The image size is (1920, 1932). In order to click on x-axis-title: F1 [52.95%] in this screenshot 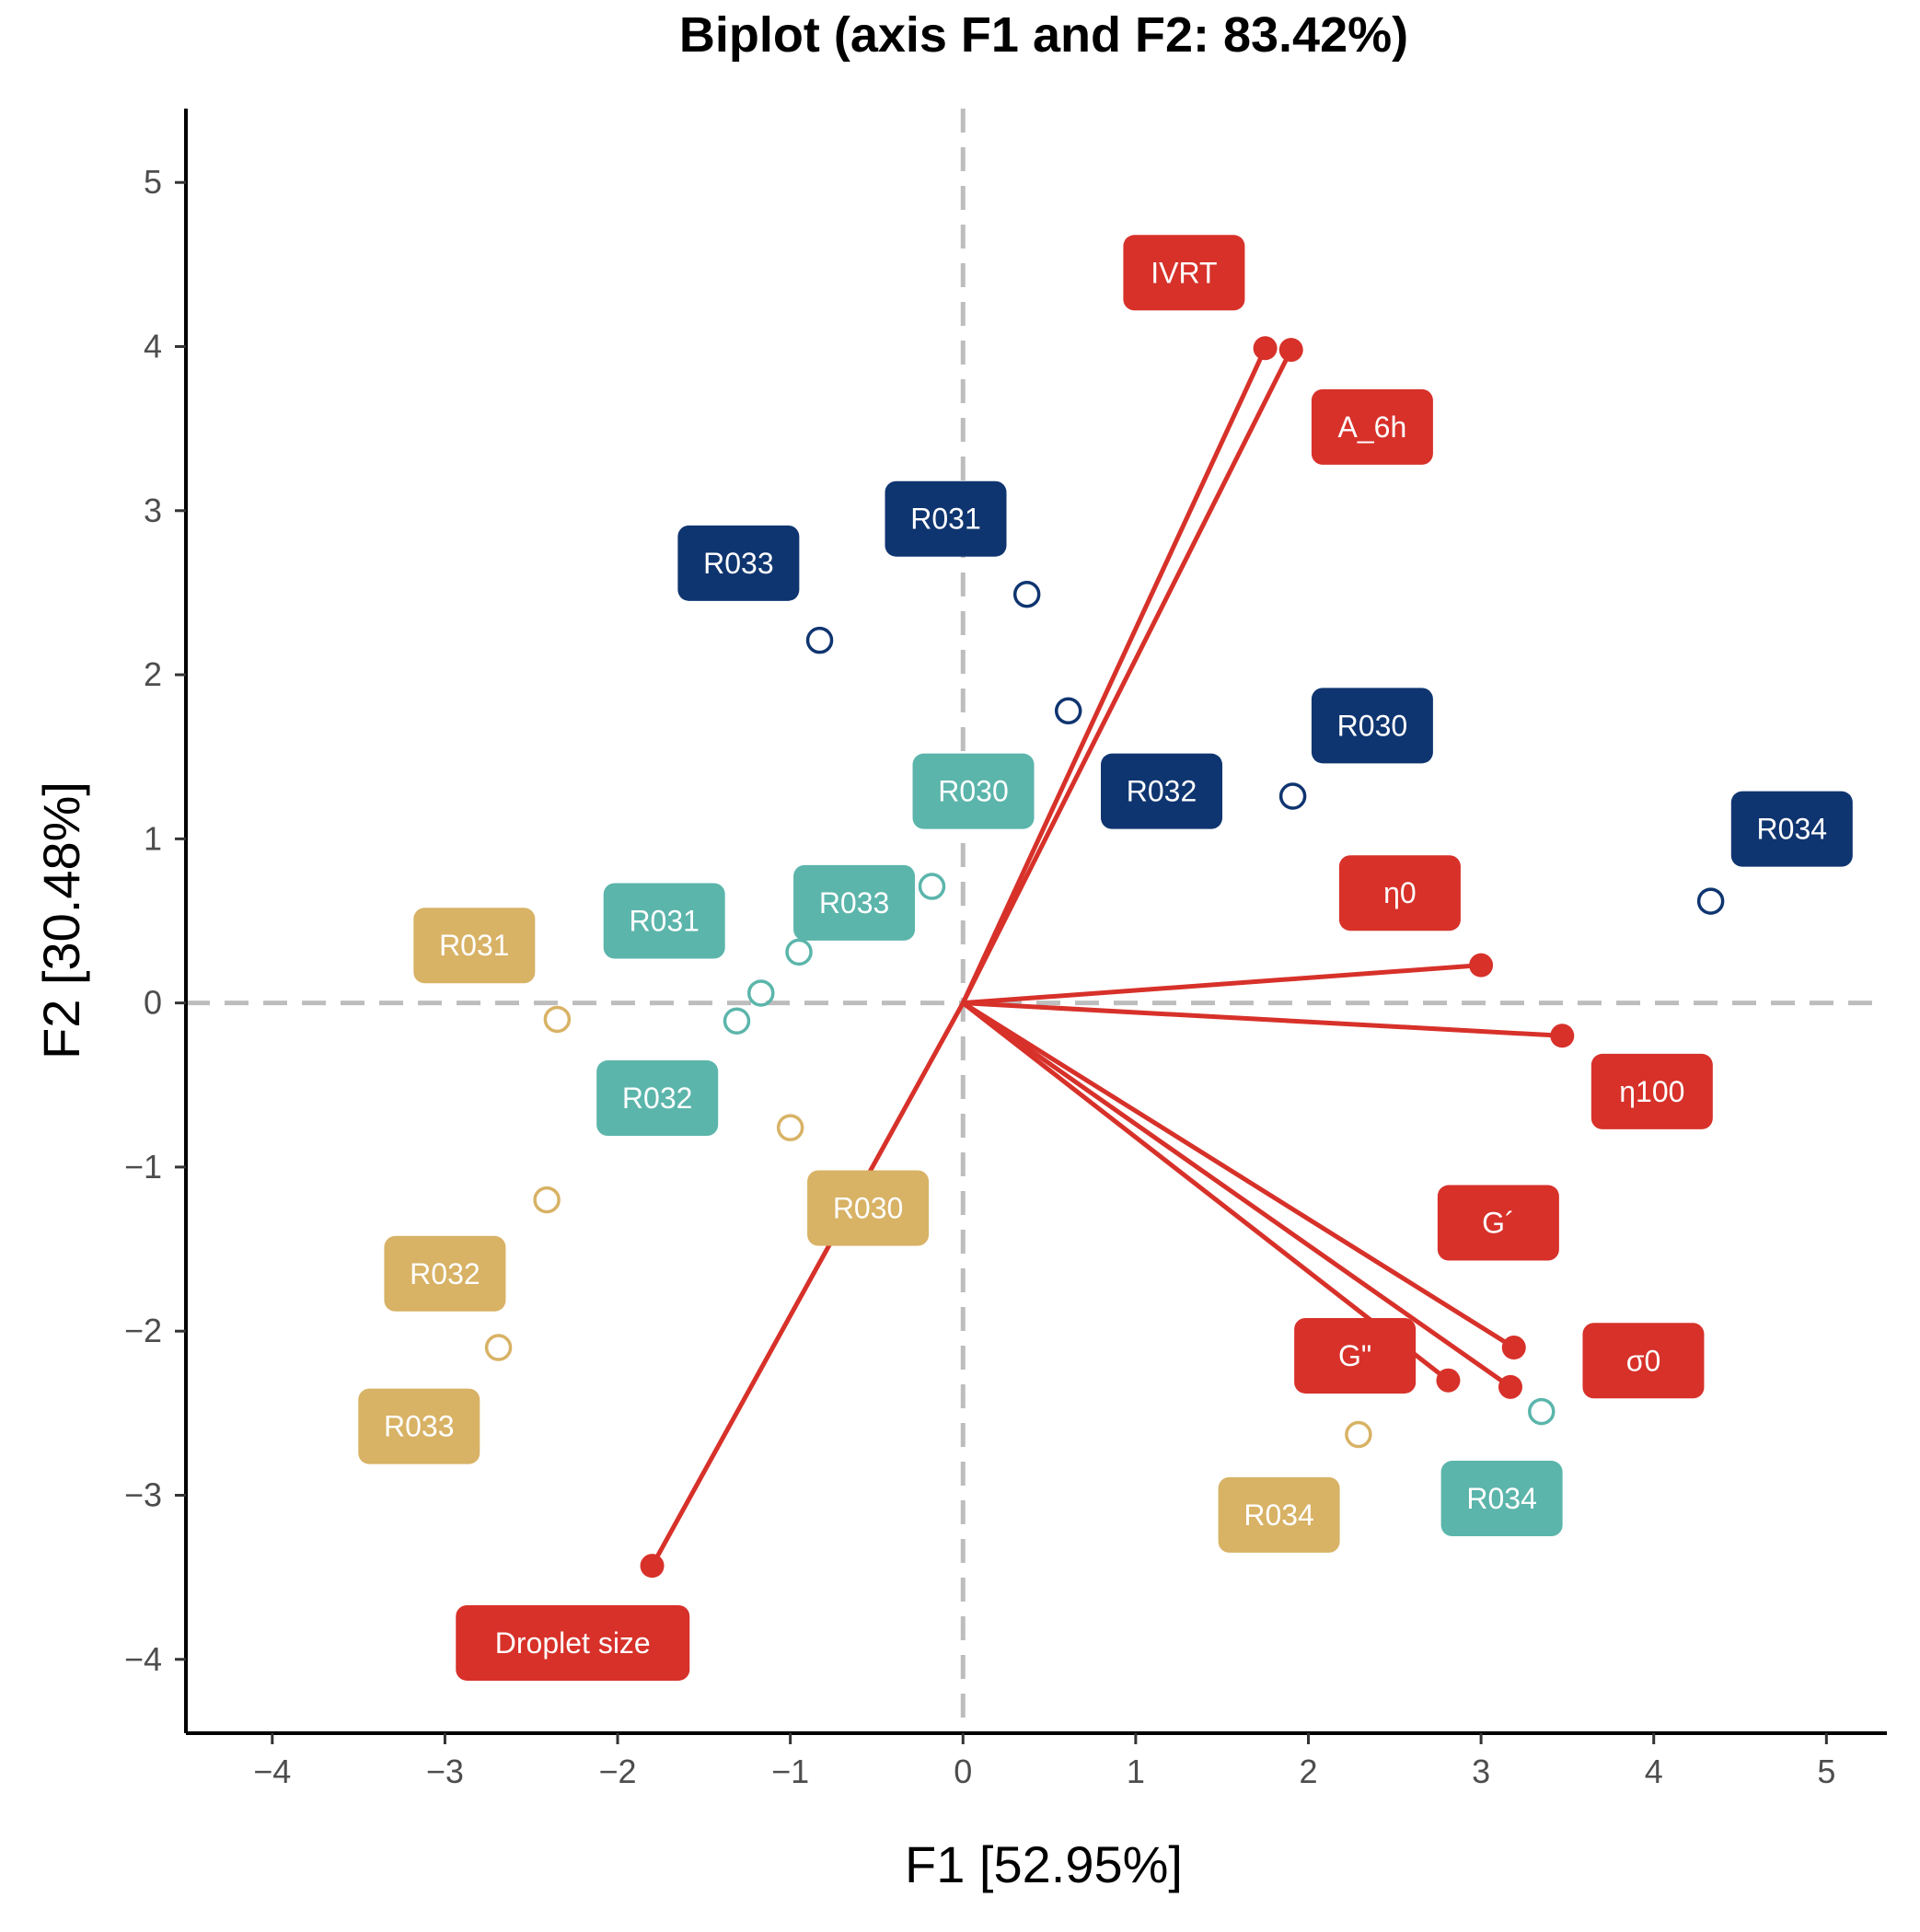, I will do `click(1044, 1864)`.